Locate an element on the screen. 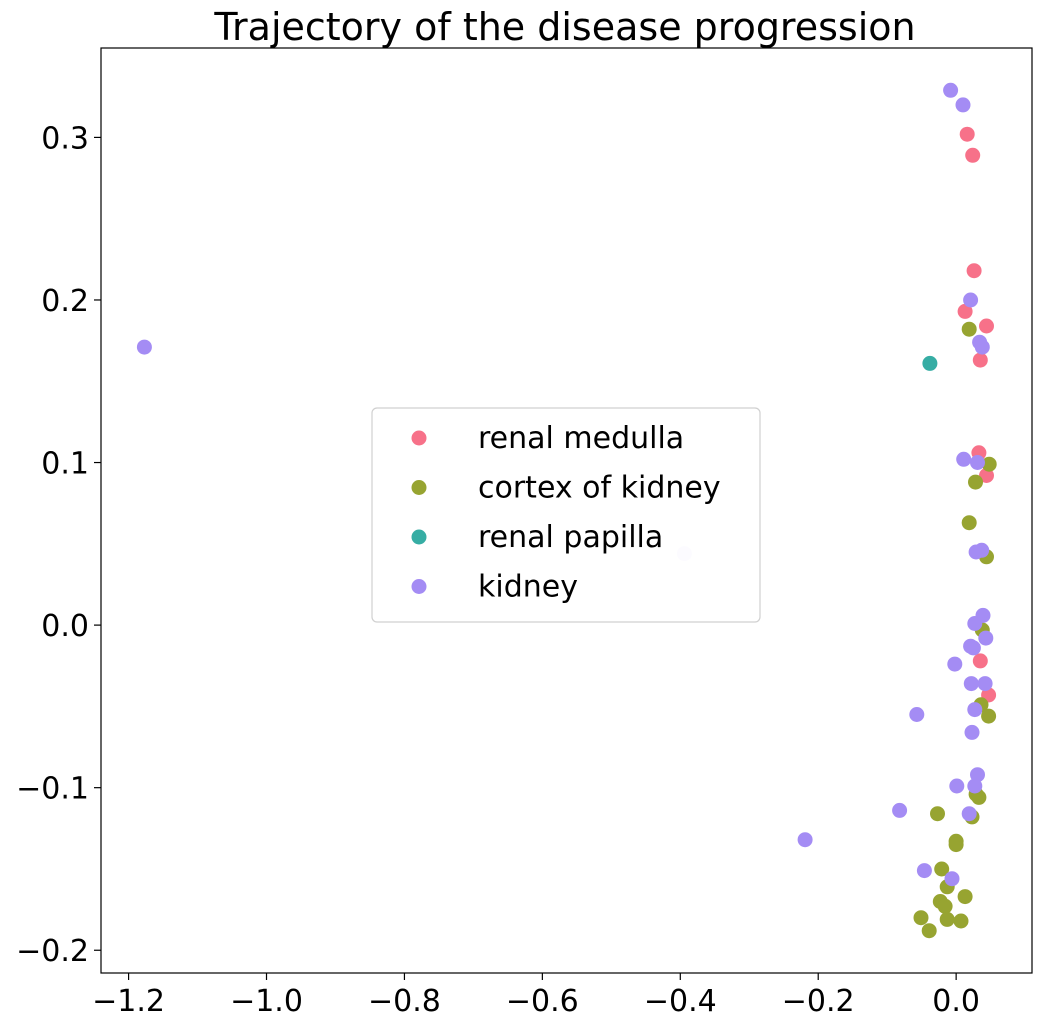  y-tick-label: −0.1 is located at coordinates (52, 789).